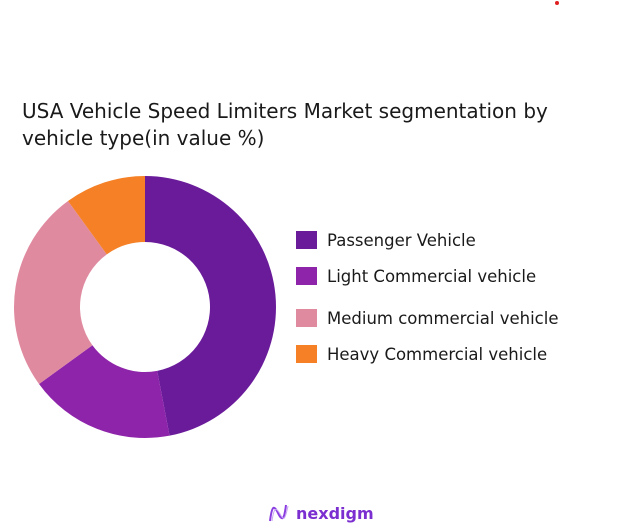 This screenshot has height=528, width=620. What do you see at coordinates (106, 215) in the screenshot?
I see `donut-slice-heavy-commercial-vehicle` at bounding box center [106, 215].